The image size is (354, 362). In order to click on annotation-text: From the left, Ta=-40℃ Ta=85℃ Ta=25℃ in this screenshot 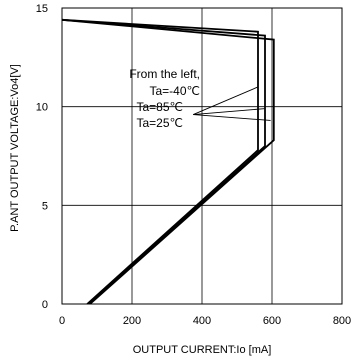, I will do `click(164, 98)`.